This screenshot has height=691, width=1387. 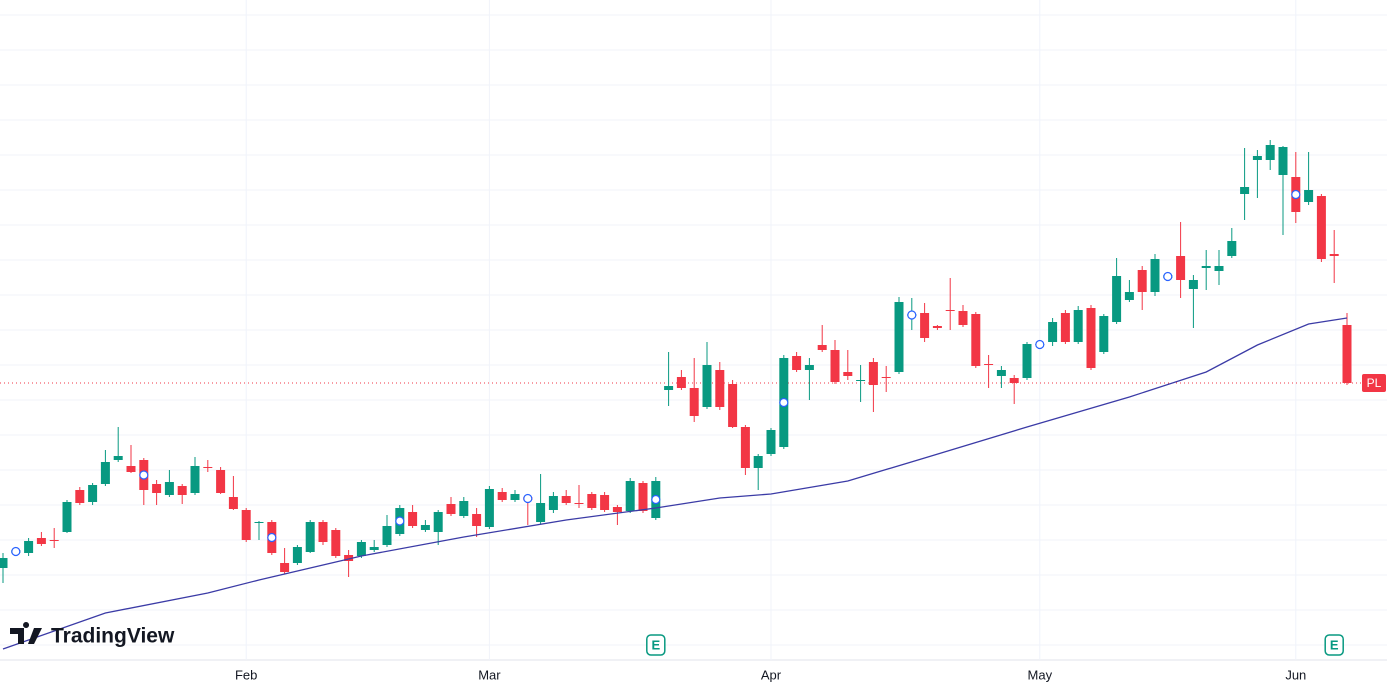 I want to click on x-tick-label: Apr, so click(x=771, y=674).